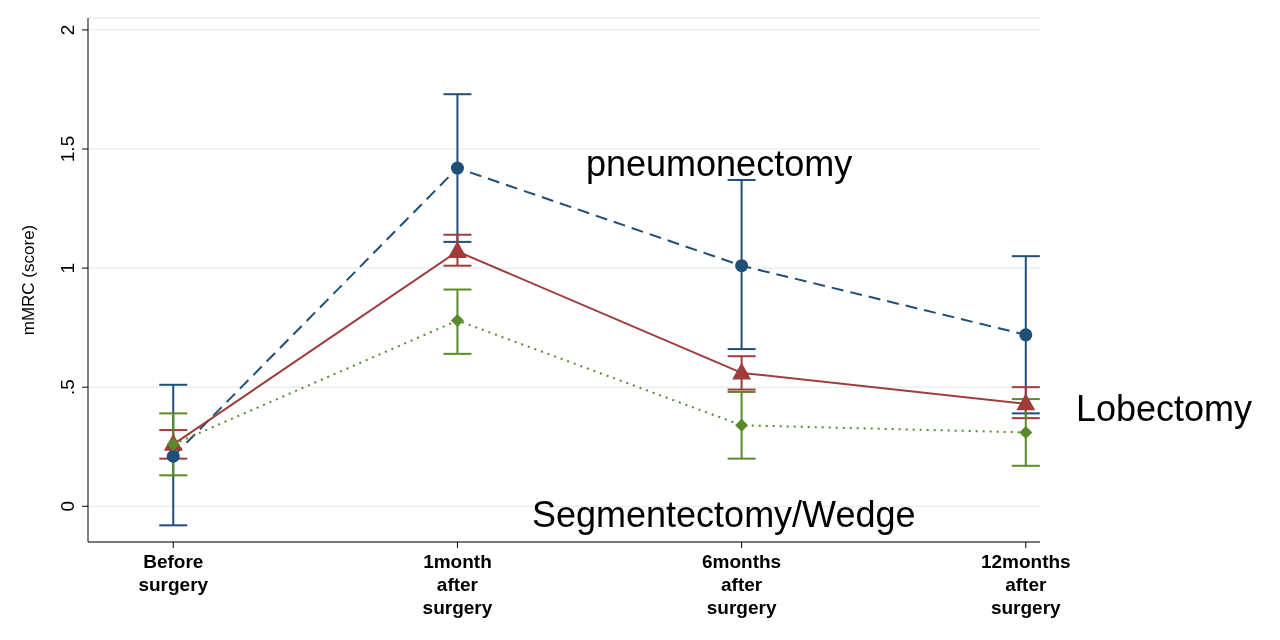 The image size is (1280, 640). Describe the element at coordinates (724, 515) in the screenshot. I see `series-label: Segmentectomy/Wedge` at that location.